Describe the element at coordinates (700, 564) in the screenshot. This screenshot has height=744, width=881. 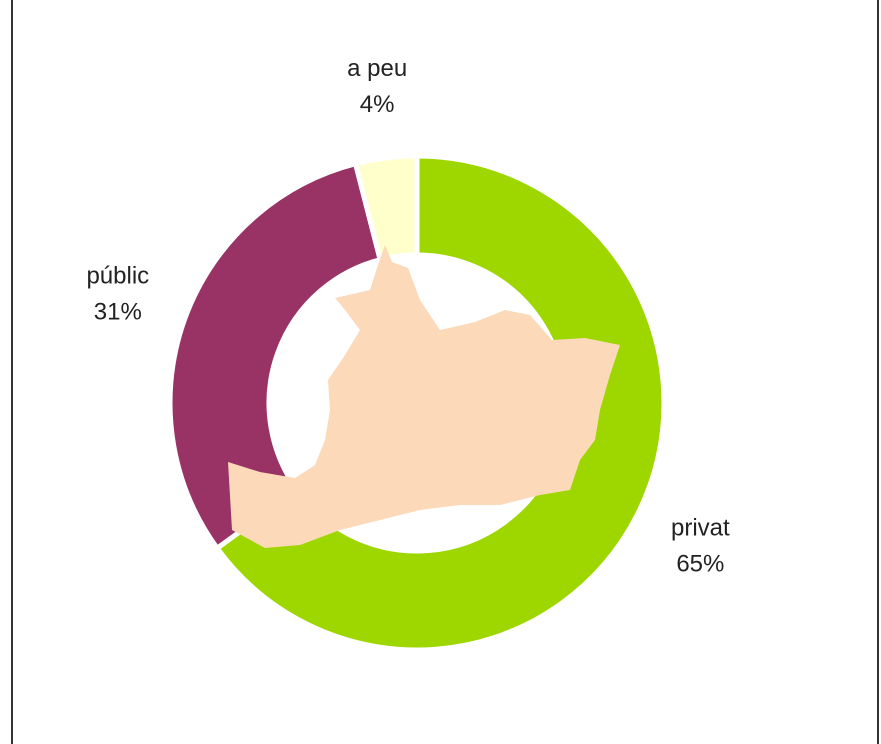
I see `value-label: 65%` at that location.